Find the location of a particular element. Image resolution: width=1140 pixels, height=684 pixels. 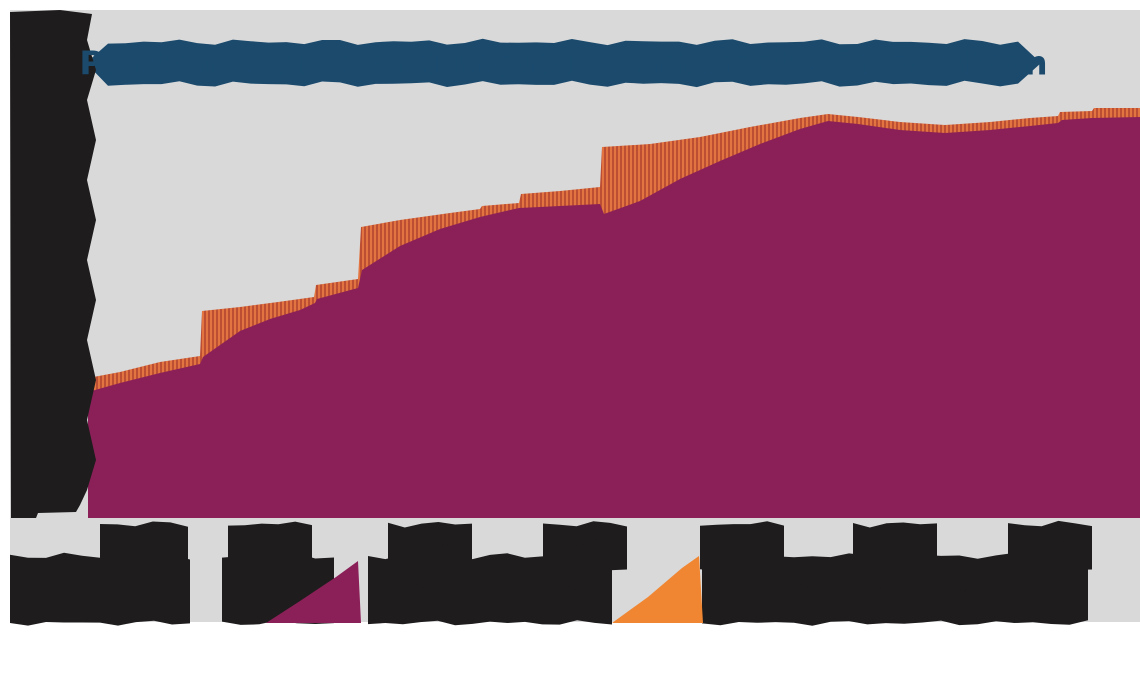

x-axis-and-legend-blobs is located at coordinates (551, 573).